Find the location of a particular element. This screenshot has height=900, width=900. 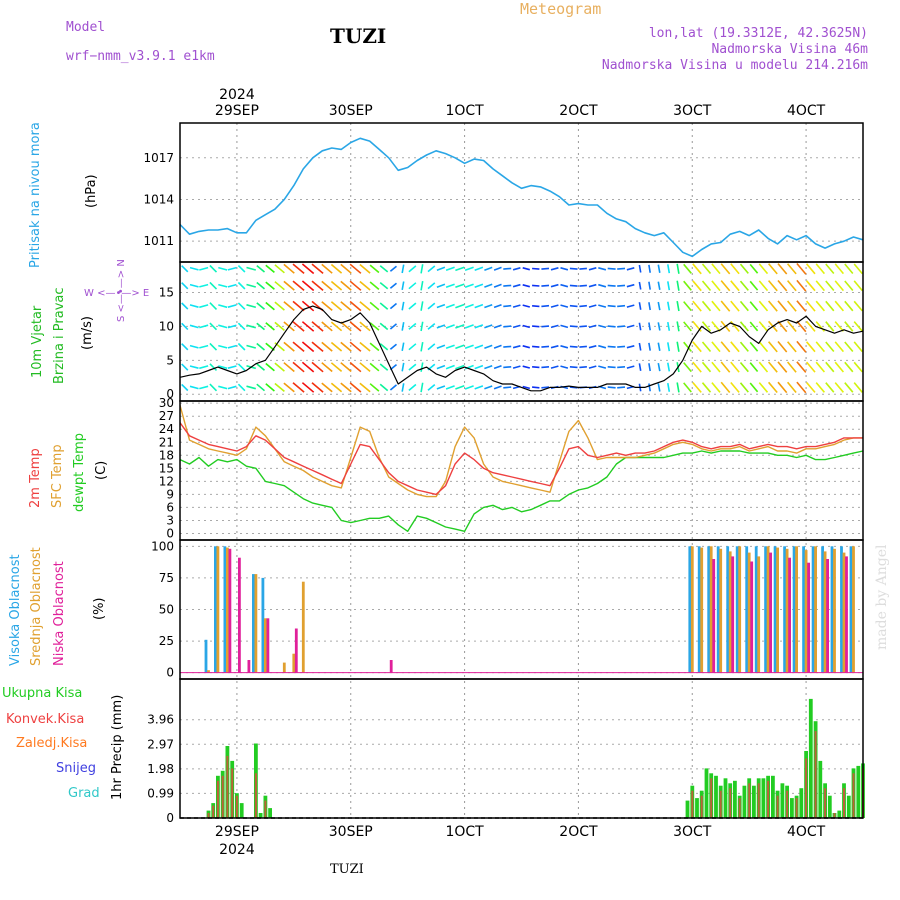

temp-tick-label: 9 is located at coordinates (170, 494).